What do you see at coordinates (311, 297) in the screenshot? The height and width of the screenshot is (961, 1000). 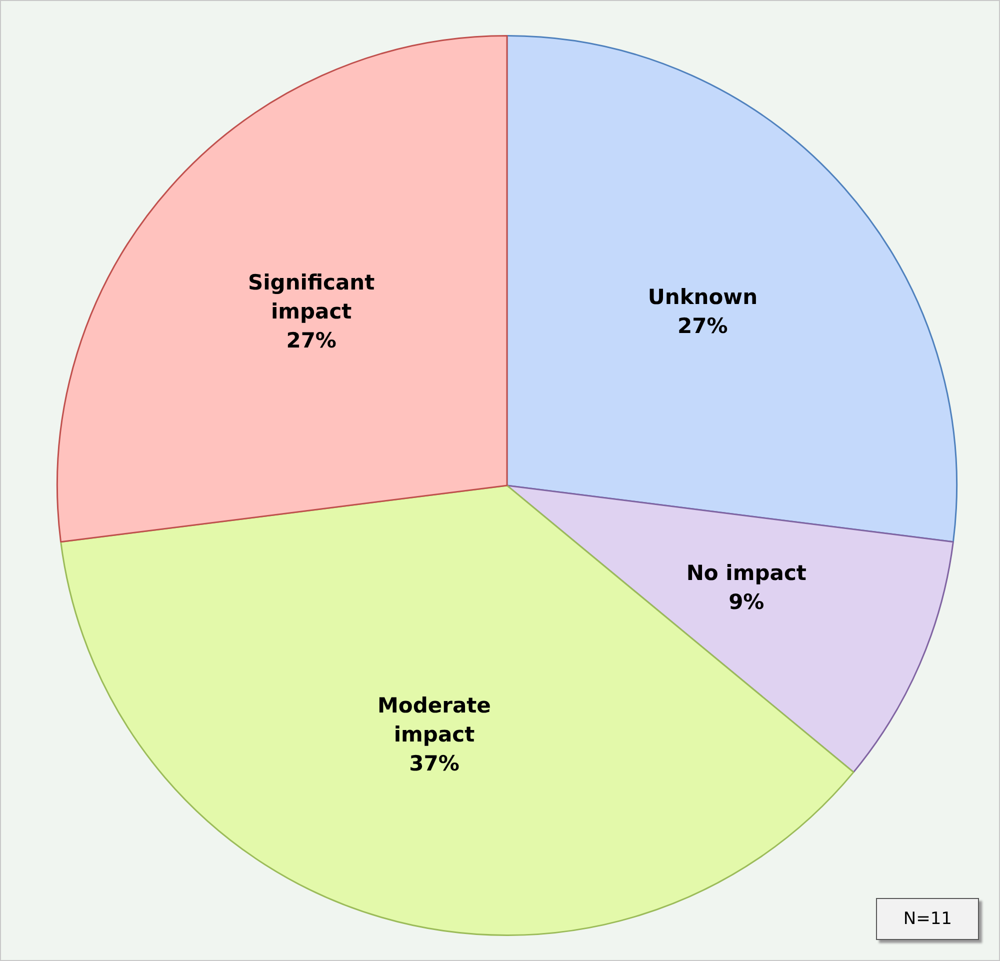 I see `slice-label: Significant impact` at bounding box center [311, 297].